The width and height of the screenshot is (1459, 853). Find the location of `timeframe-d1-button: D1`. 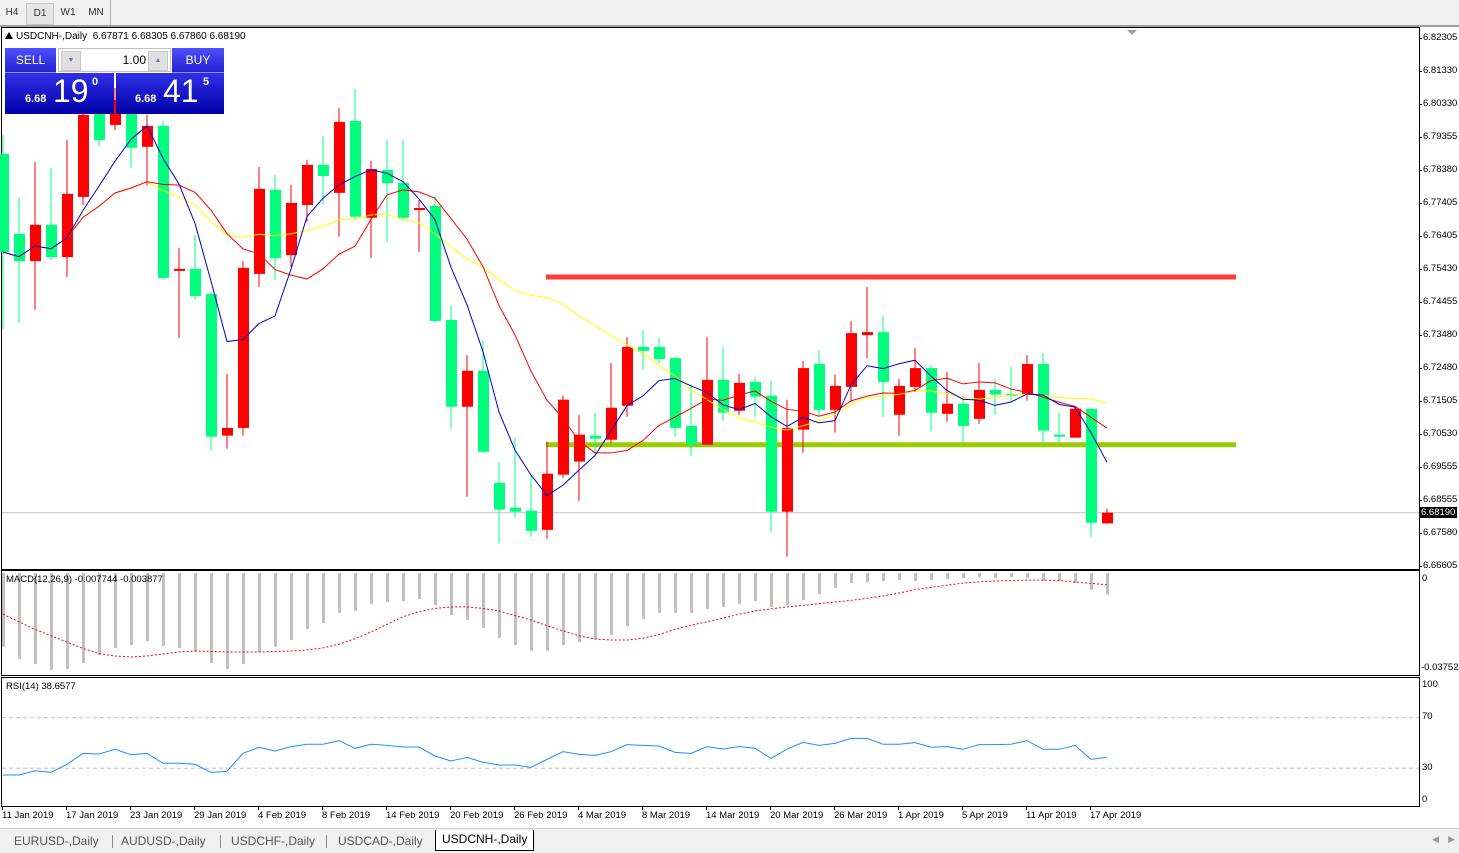

timeframe-d1-button: D1 is located at coordinates (40, 14).